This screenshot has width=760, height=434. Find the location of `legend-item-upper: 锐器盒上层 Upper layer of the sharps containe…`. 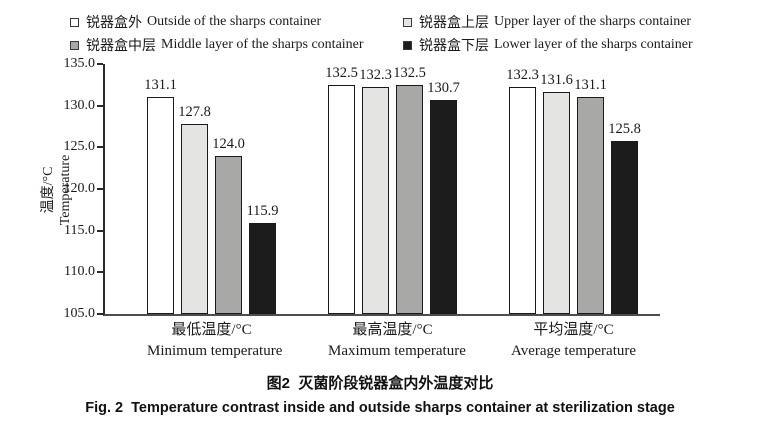

legend-item-upper: 锐器盒上层 Upper layer of the sharps containe… is located at coordinates (548, 22).